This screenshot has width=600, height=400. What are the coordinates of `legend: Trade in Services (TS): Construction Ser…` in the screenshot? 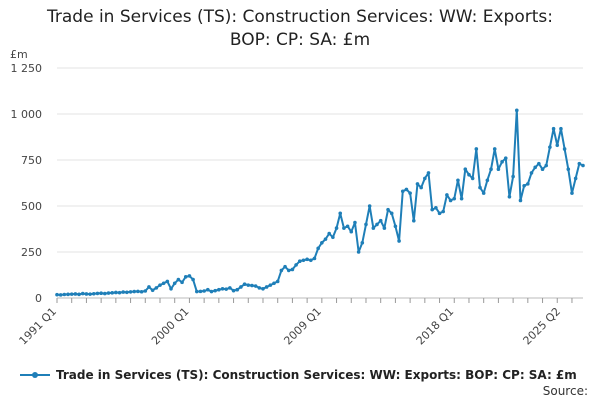 It's located at (298, 375).